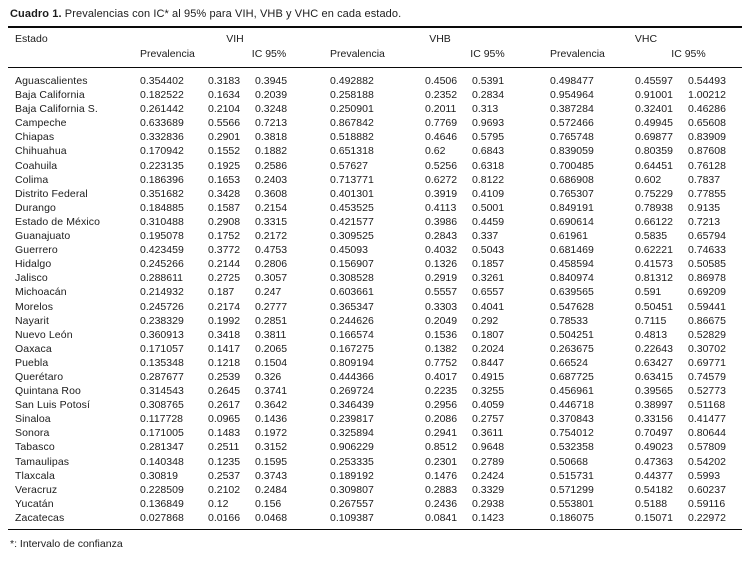 This screenshot has width=750, height=562. I want to click on vhb-ic-lower-cell: 0.7769, so click(441, 123).